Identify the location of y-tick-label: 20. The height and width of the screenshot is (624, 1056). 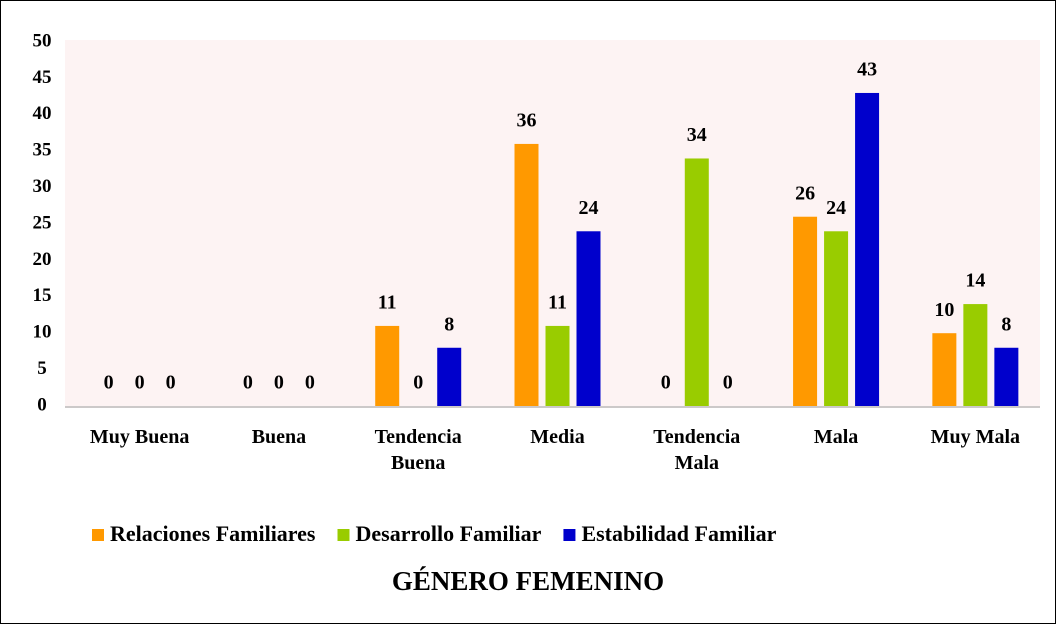
(42, 259).